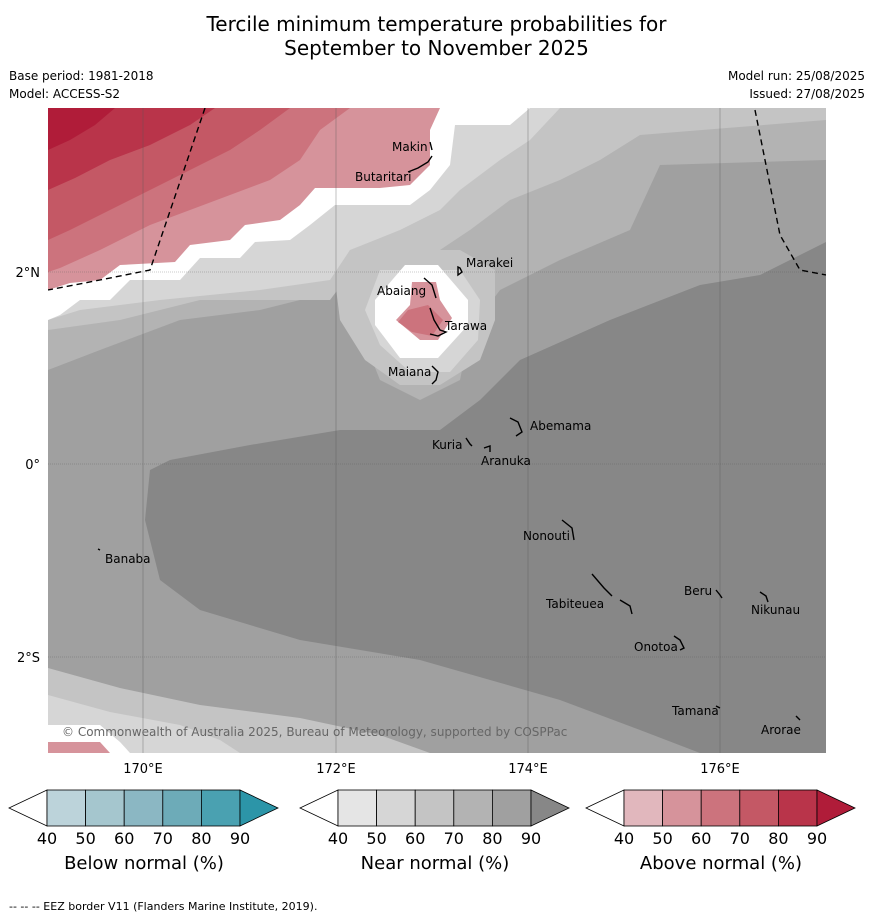  Describe the element at coordinates (447, 445) in the screenshot. I see `label-kuria: Kuria` at that location.